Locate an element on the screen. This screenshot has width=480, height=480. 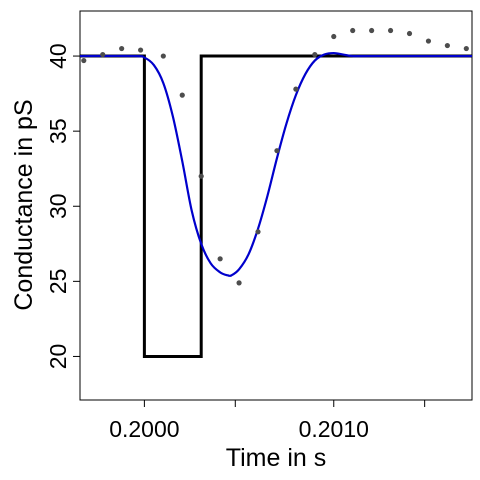
y-tick-label: 40 is located at coordinates (58, 56).